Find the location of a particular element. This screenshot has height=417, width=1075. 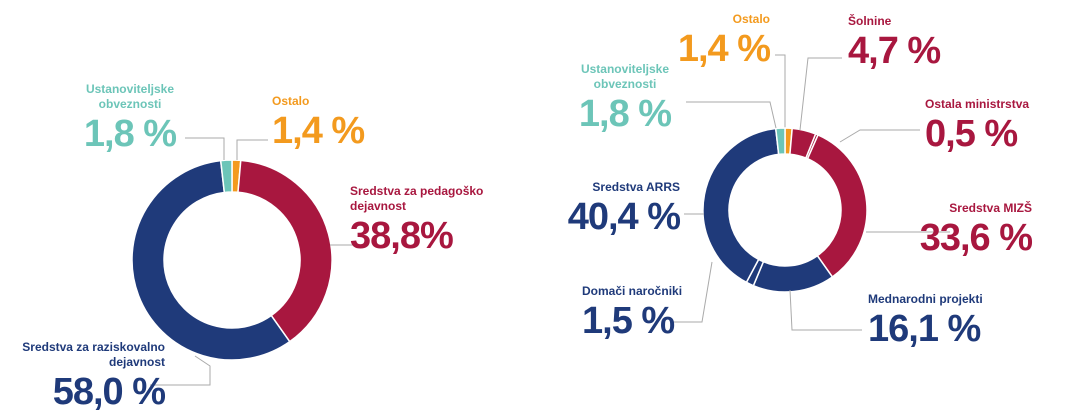

category-name: Sredstva ARRS is located at coordinates (636, 187).